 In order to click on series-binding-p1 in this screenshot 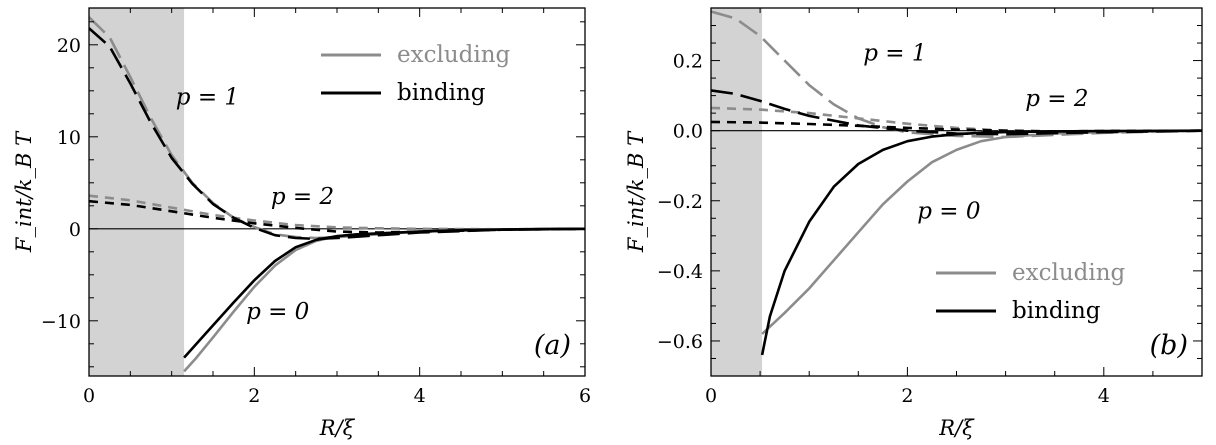, I will do `click(956, 112)`.